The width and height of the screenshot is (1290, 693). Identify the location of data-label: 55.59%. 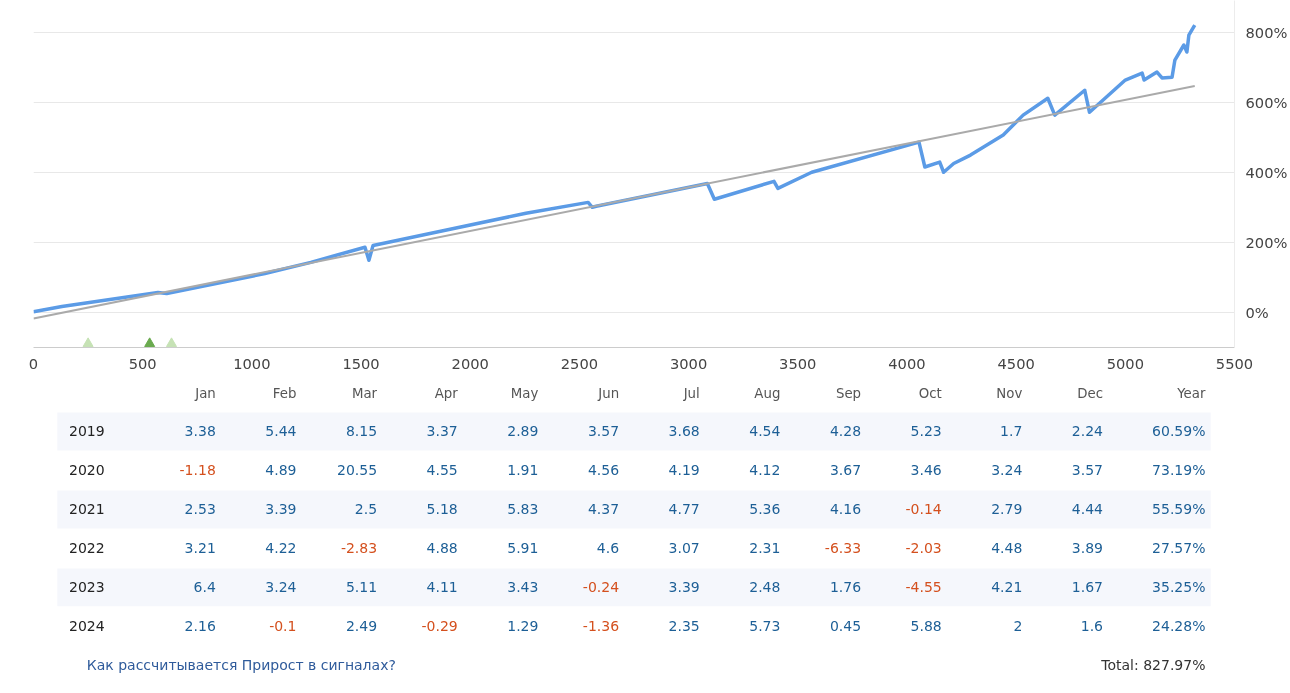
(1179, 509).